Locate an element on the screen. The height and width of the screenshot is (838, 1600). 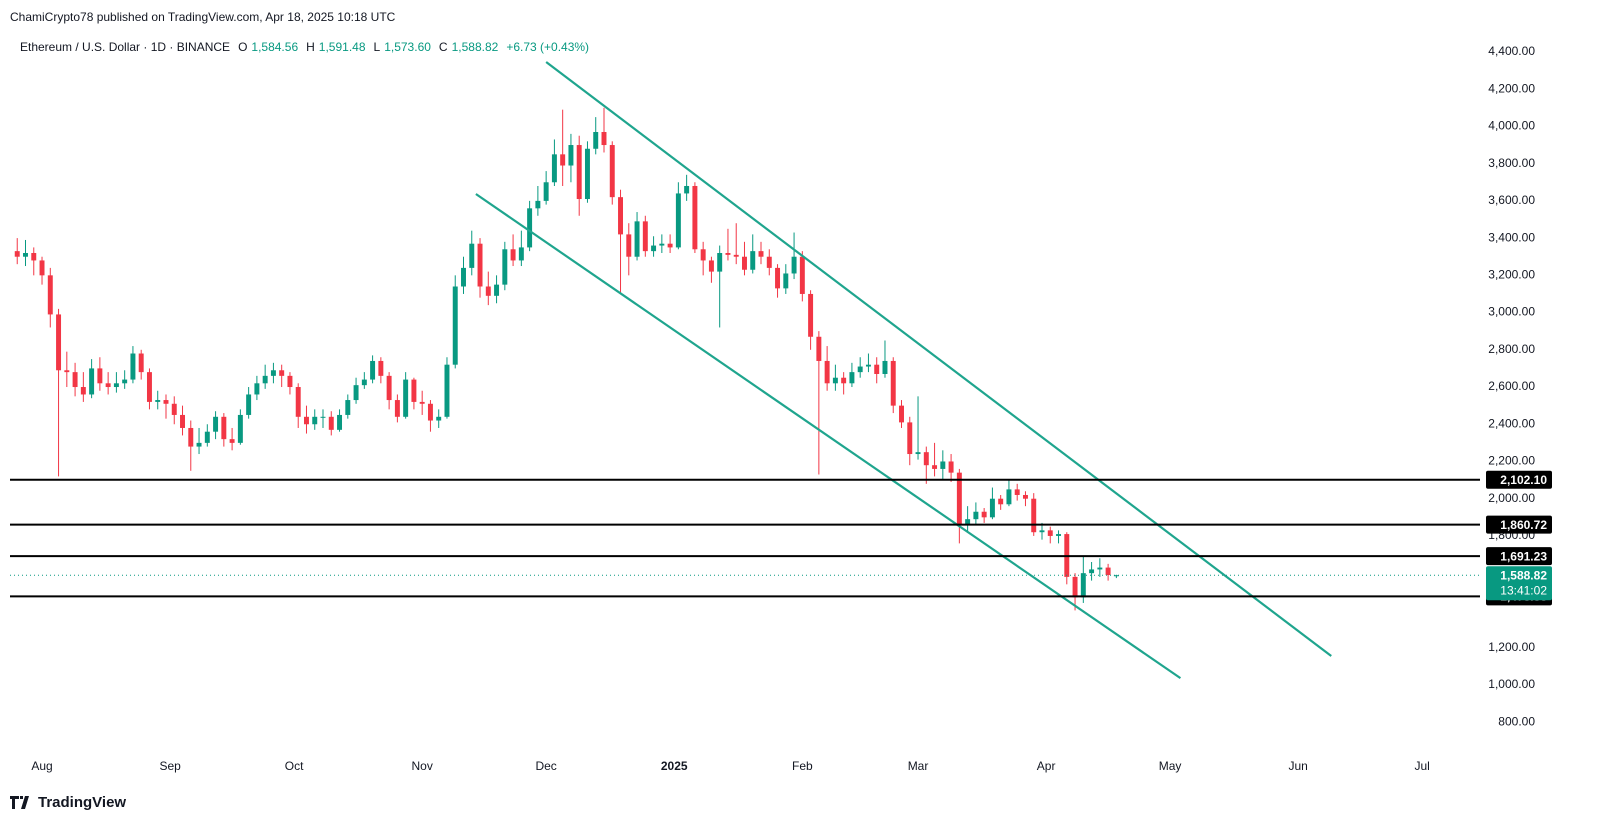
ohlc-value: 1,588.82 is located at coordinates (475, 47).